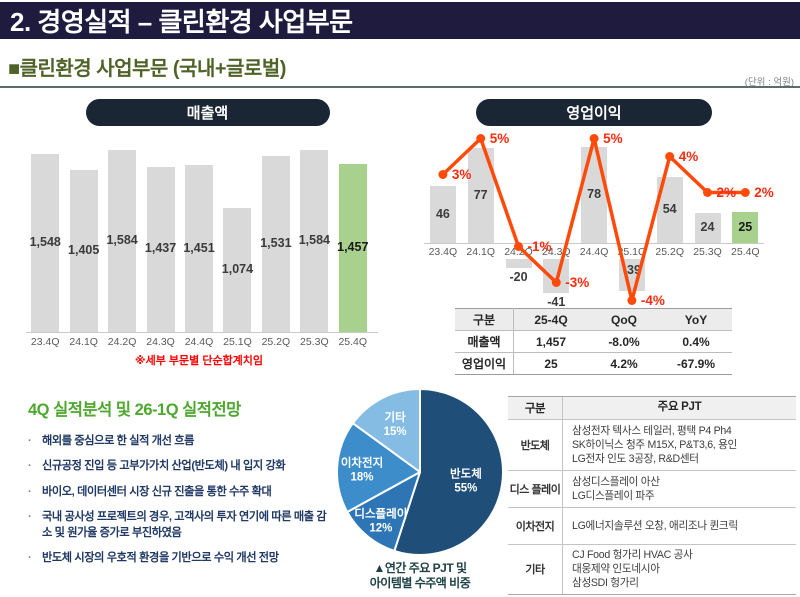  I want to click on order-mix-pie-section: 반도체 55% 디스플레이 12% 이차전지 18% 기타 15%, so click(420, 472).